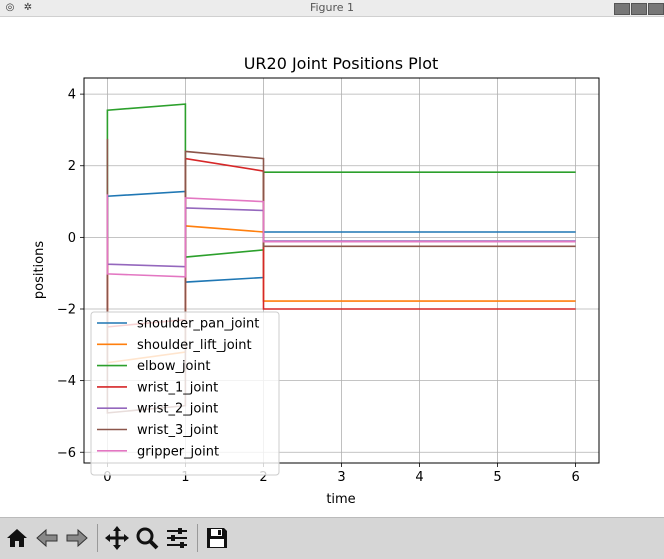 The height and width of the screenshot is (559, 664). I want to click on forward-icon, so click(77, 538).